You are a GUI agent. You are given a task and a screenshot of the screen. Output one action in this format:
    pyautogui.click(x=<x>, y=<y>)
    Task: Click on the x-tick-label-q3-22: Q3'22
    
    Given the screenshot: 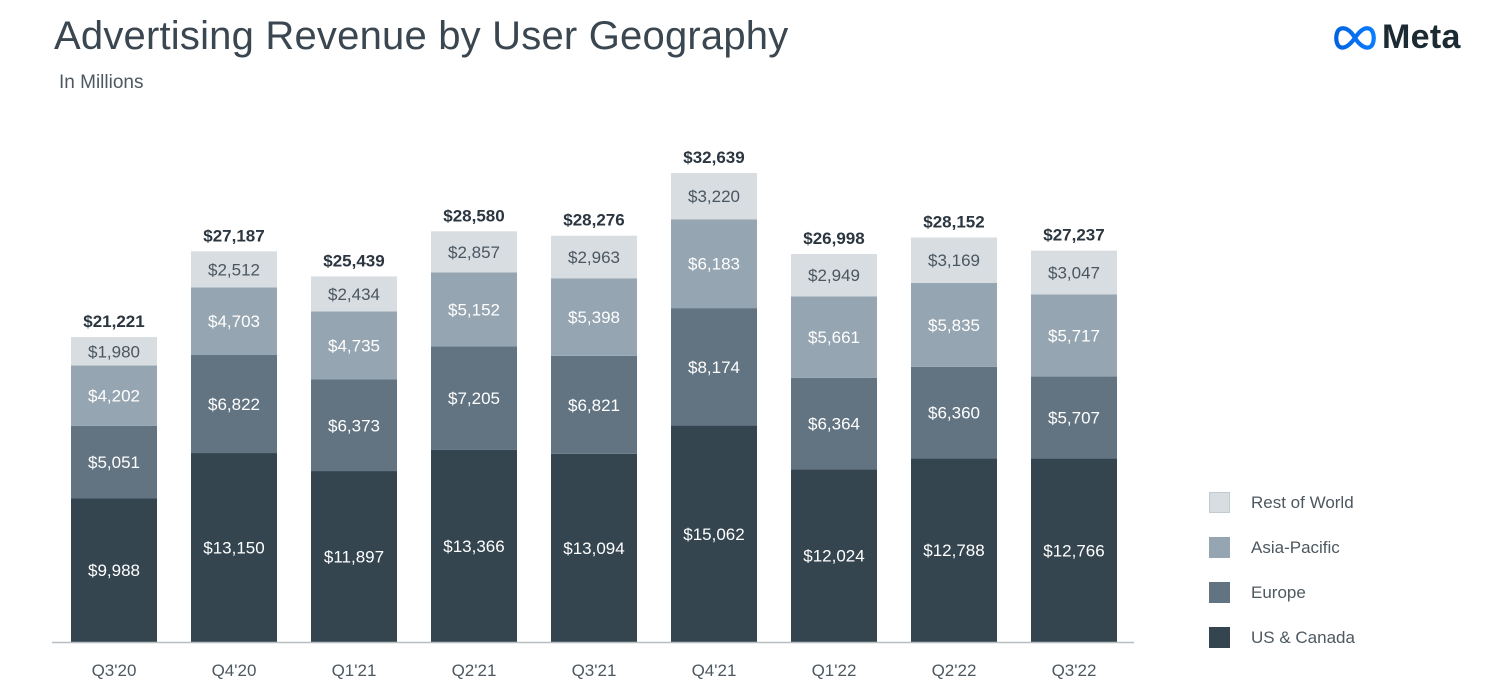 What is the action you would take?
    pyautogui.click(x=1074, y=670)
    